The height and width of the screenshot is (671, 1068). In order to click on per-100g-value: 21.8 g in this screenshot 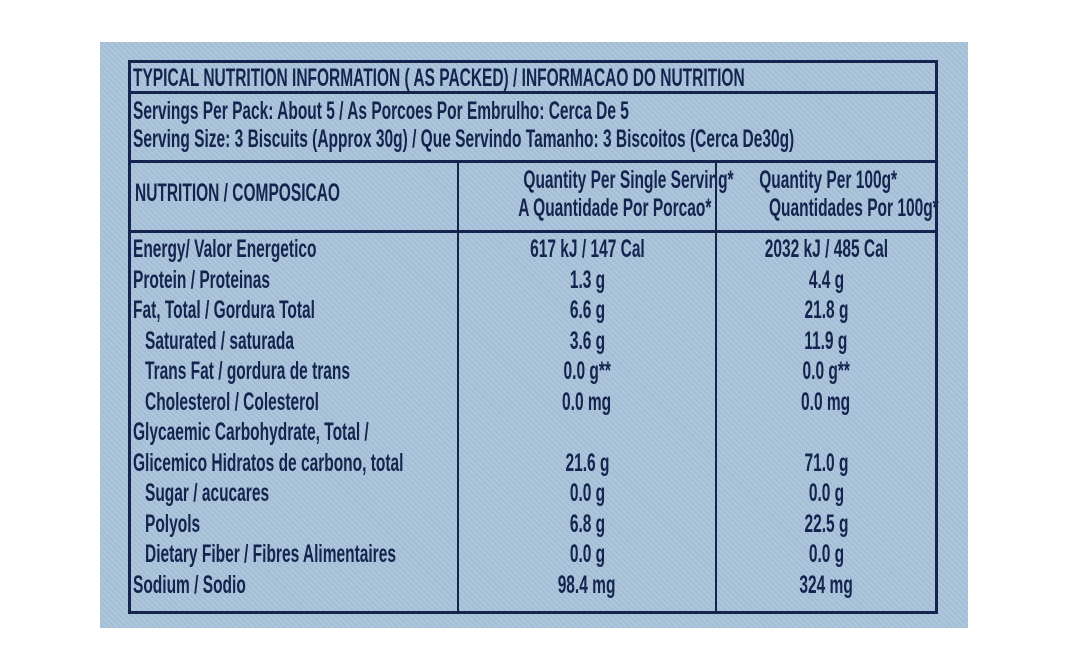, I will do `click(826, 310)`.